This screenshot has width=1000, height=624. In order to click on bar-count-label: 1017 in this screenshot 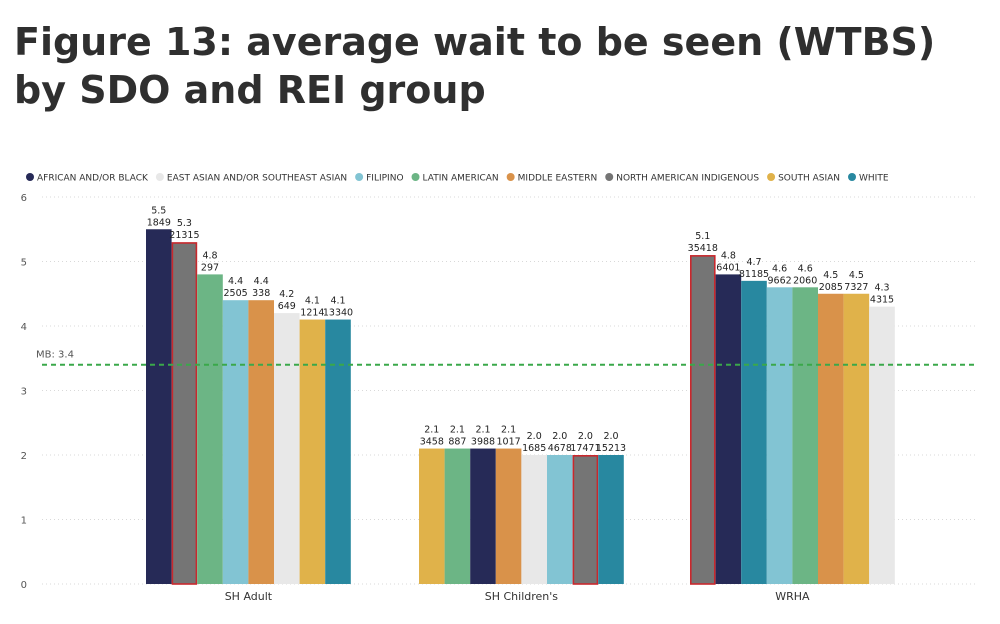, I will do `click(509, 442)`.